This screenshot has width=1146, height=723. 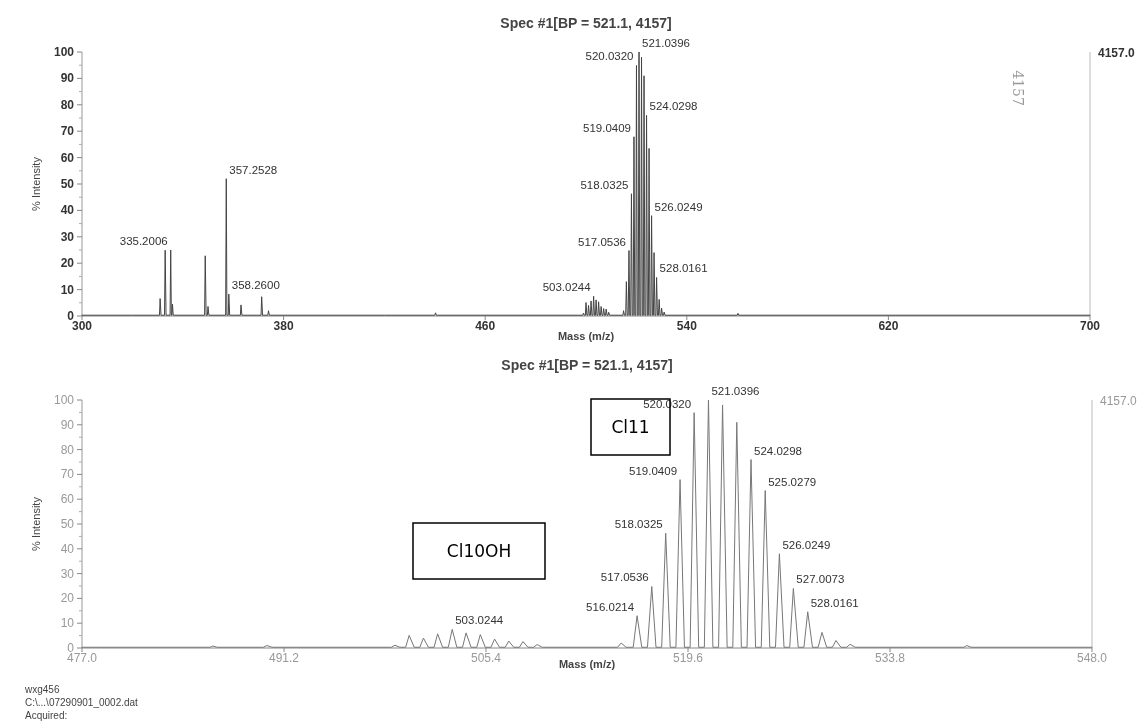 I want to click on text: wxg456, so click(x=42, y=689).